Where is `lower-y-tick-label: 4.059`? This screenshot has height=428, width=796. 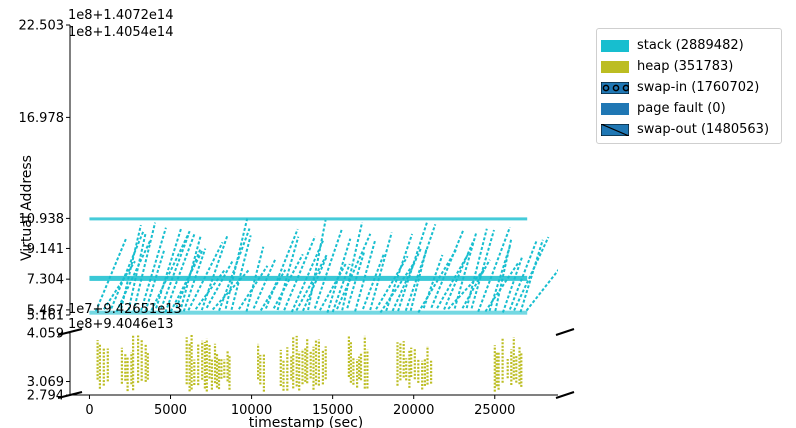 lower-y-tick-label: 4.059 is located at coordinates (45, 334).